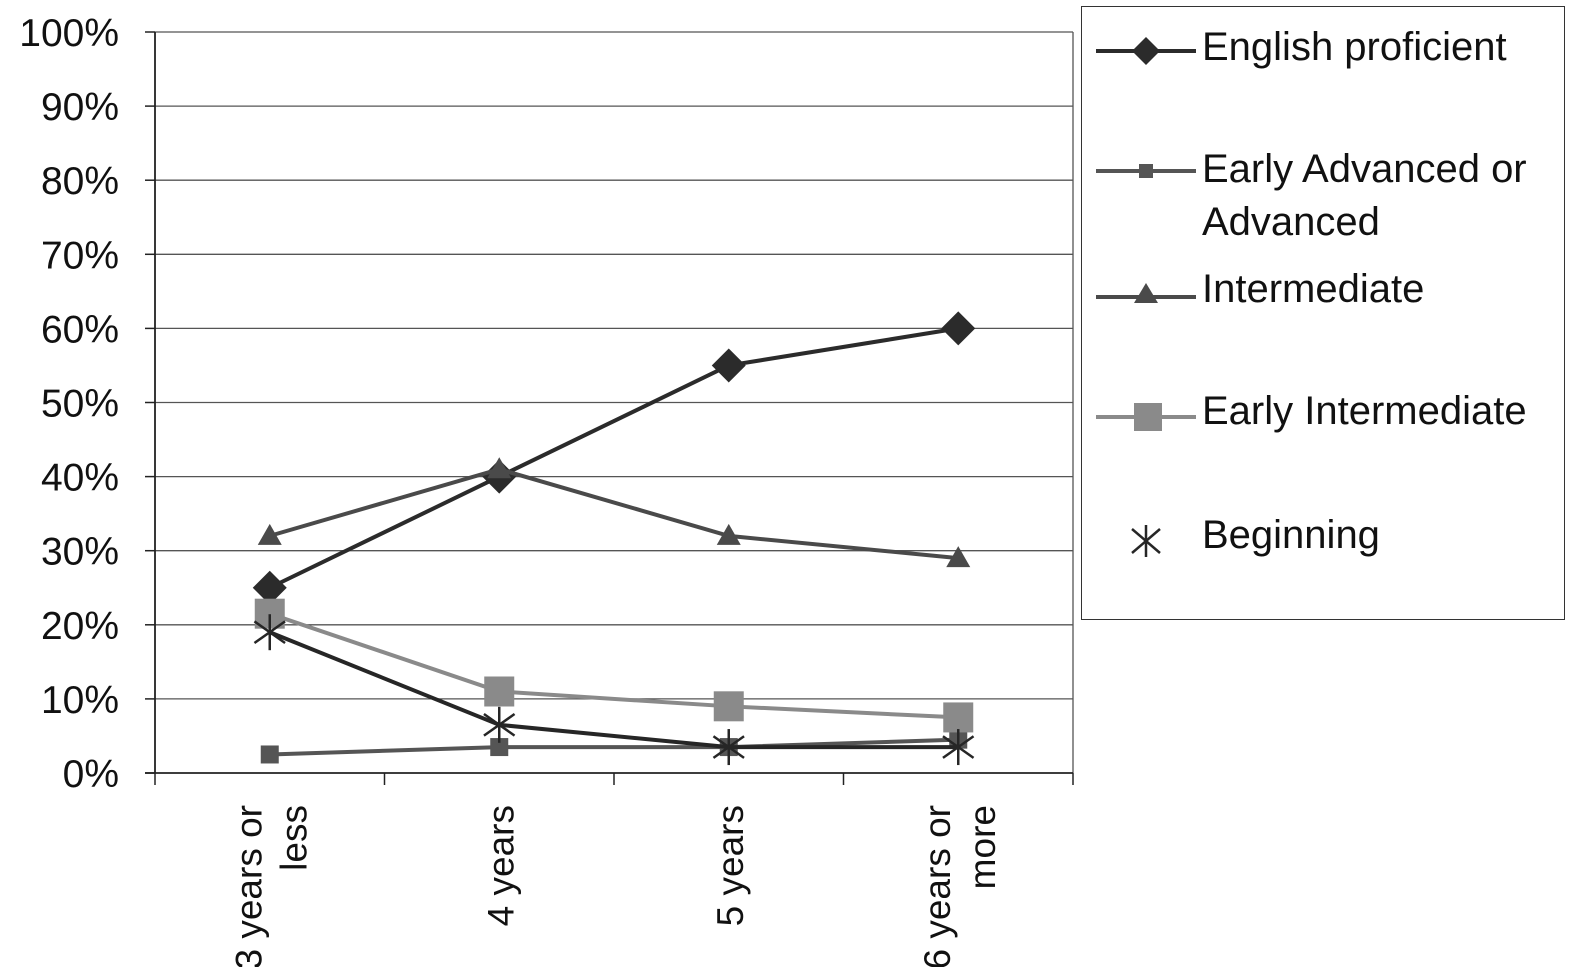 The height and width of the screenshot is (967, 1570). What do you see at coordinates (80, 700) in the screenshot?
I see `y-tick-label: 10%` at bounding box center [80, 700].